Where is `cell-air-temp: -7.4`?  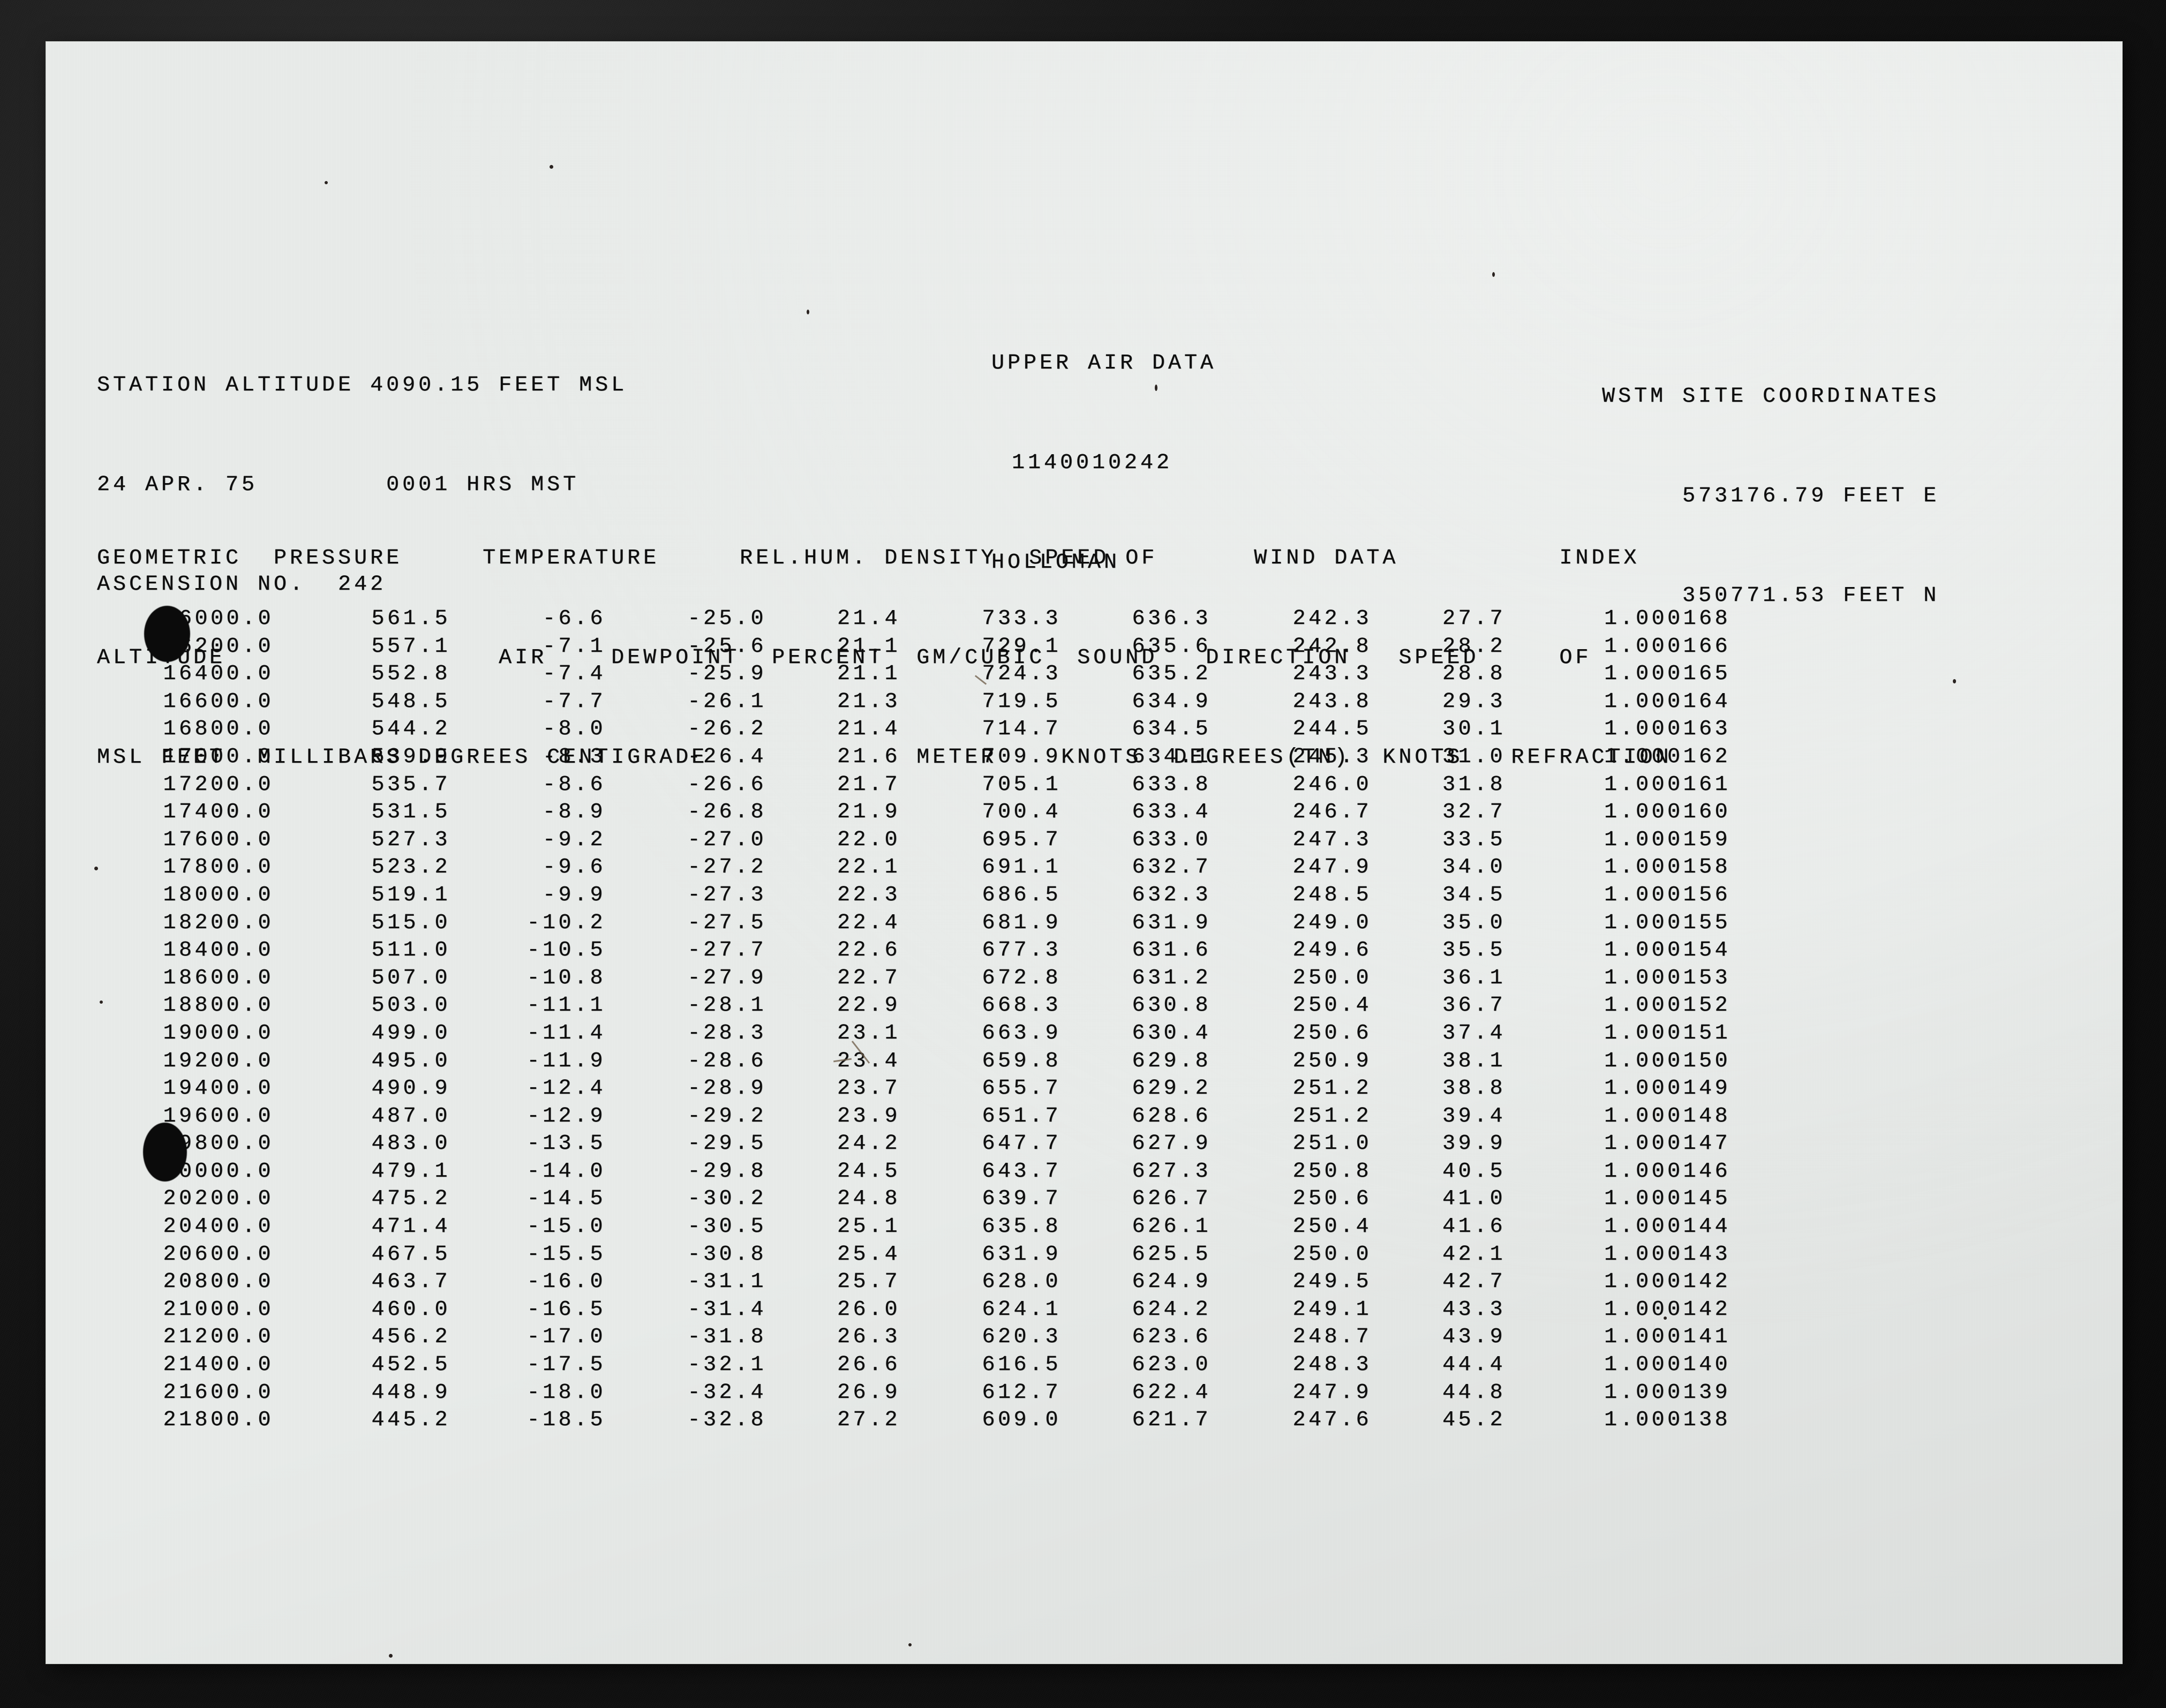 cell-air-temp: -7.4 is located at coordinates (574, 674).